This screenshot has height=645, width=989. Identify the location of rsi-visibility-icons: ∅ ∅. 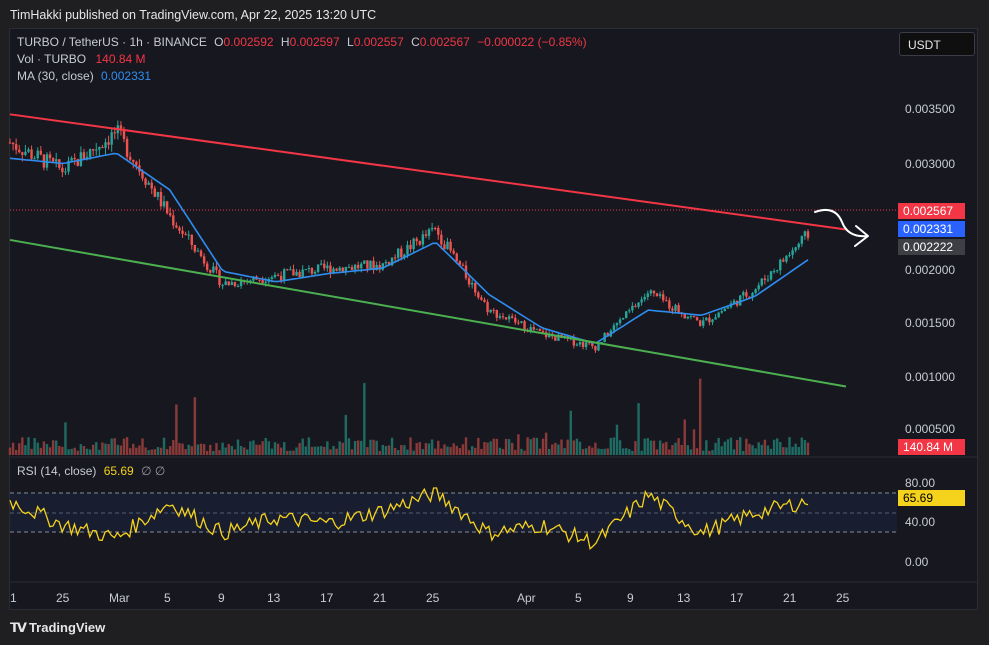
(153, 471).